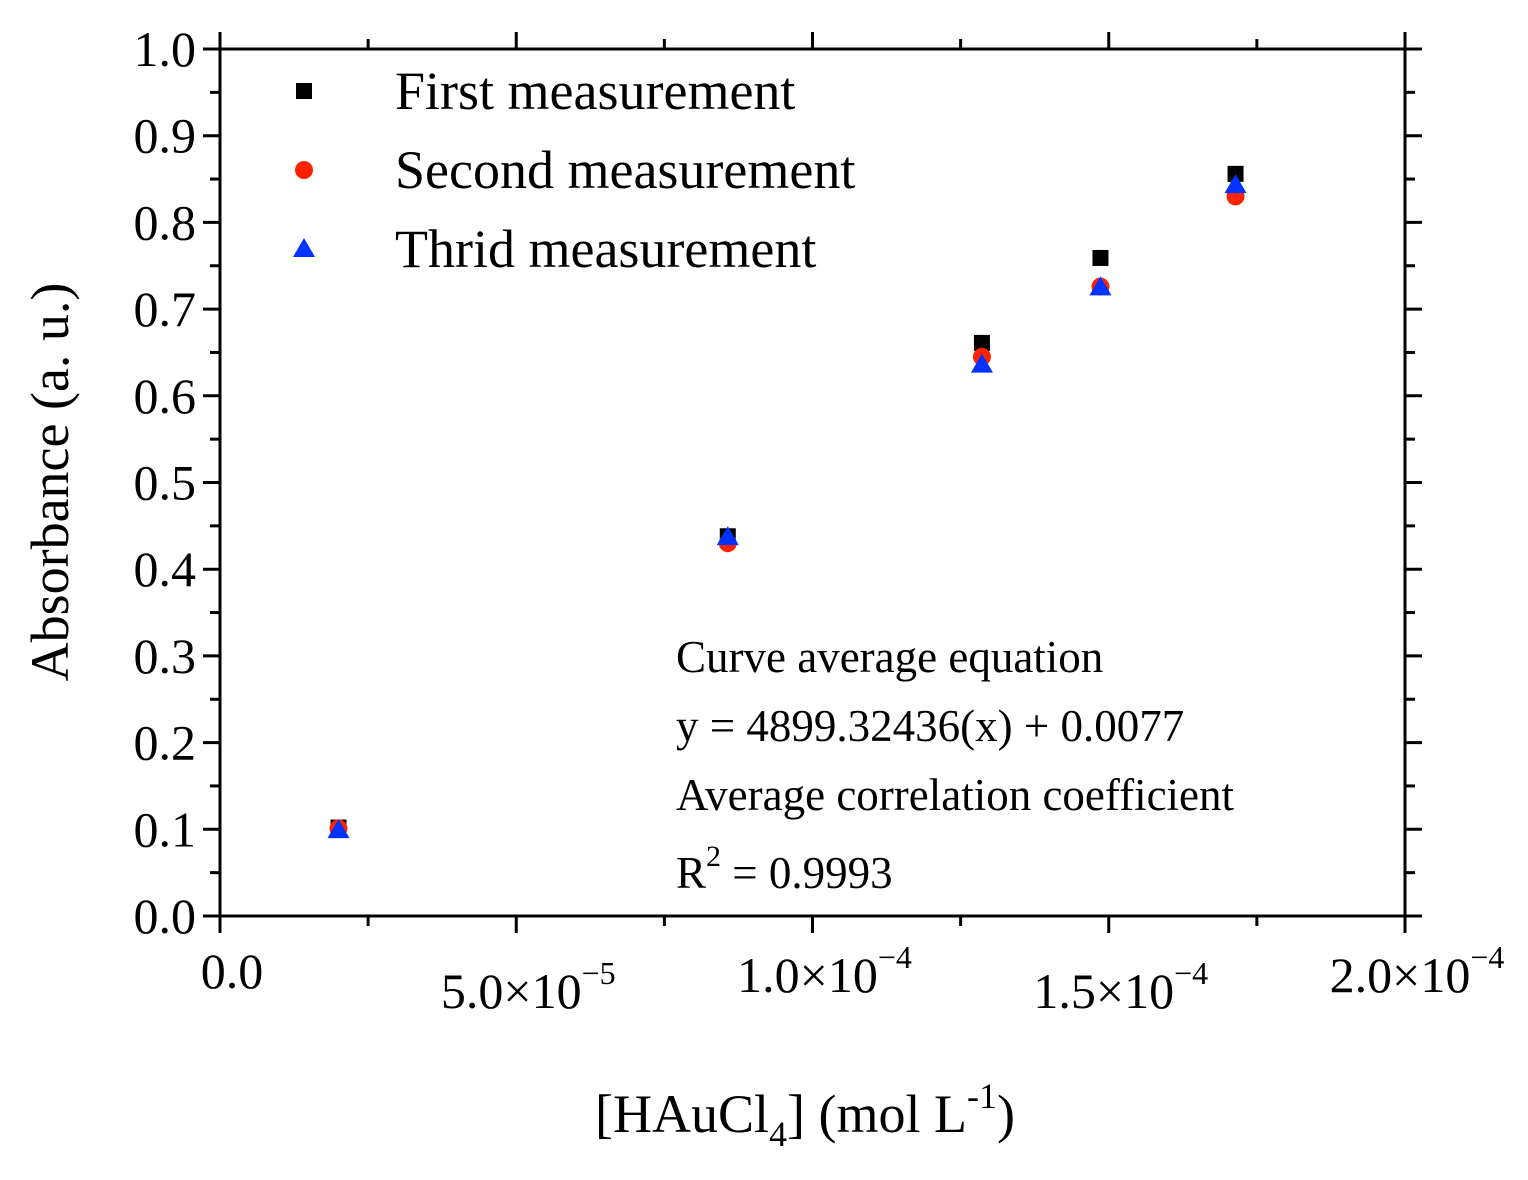 Image resolution: width=1528 pixels, height=1180 pixels. I want to click on x-axis-tick-labels: 0.0 5.0×10⁻⁵ 1.0×10⁻⁴ 1.5×10⁻⁴ 2.0×10⁻⁴, so click(853, 979).